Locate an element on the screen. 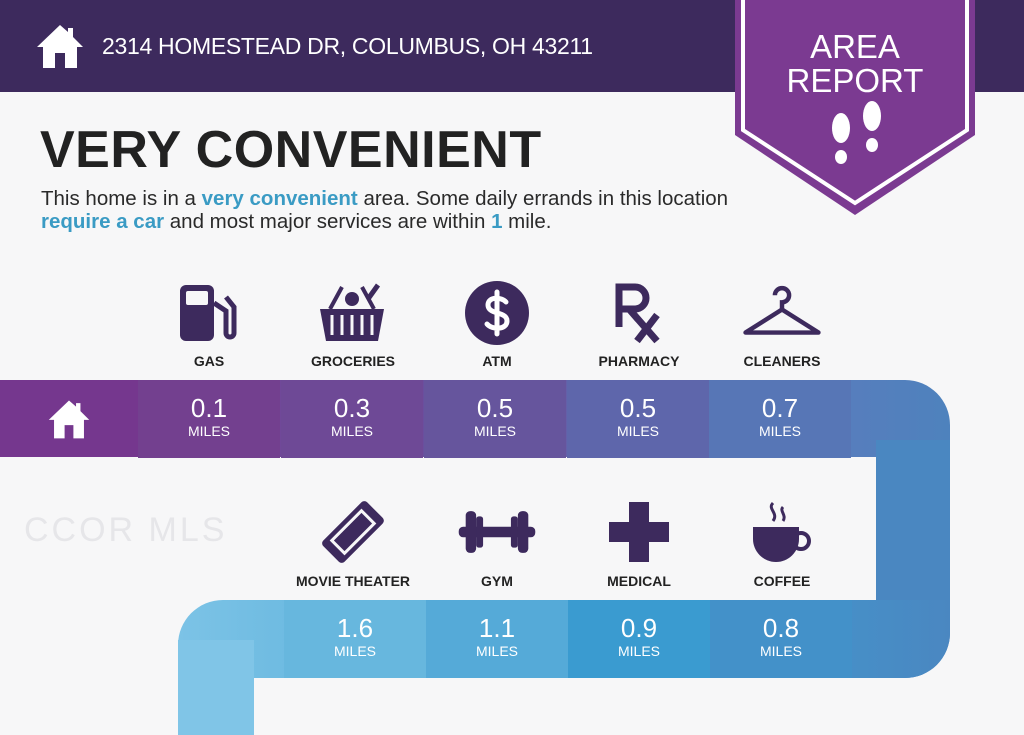  gas-pump-icon is located at coordinates (209, 313).